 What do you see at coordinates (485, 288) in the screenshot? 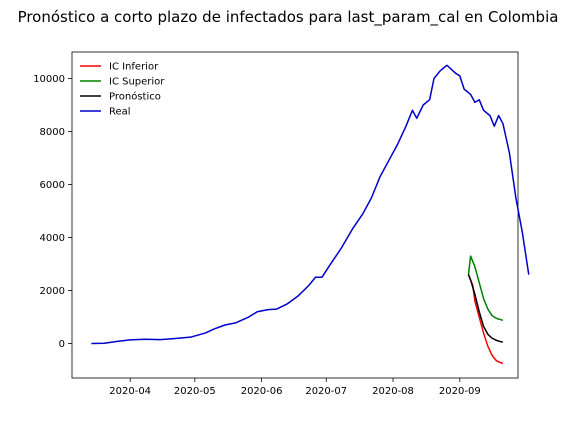
I see `series-line-ic-superior` at bounding box center [485, 288].